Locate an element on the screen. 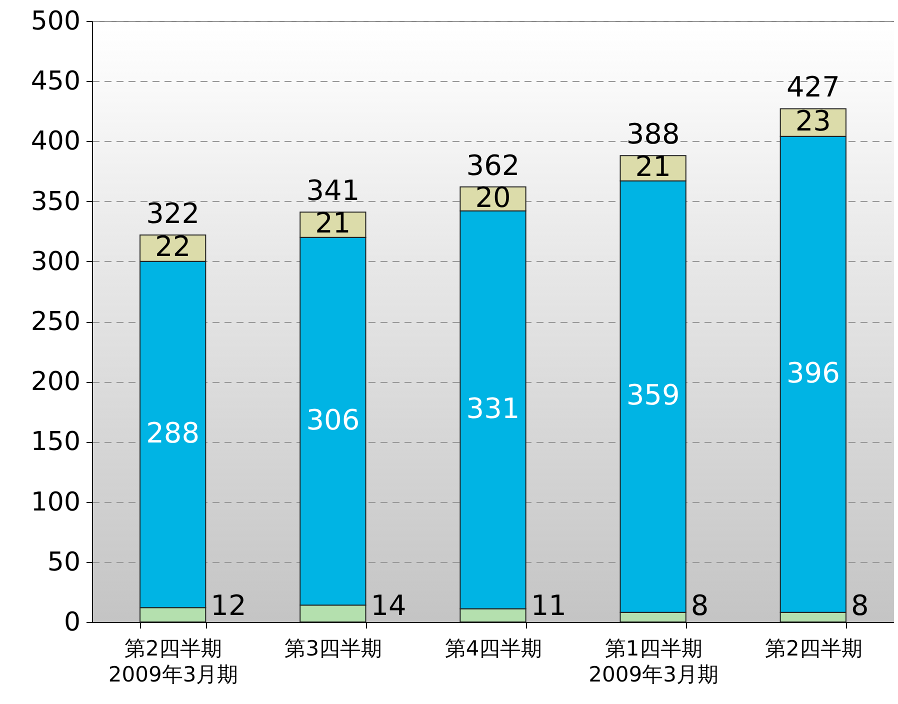 The height and width of the screenshot is (704, 898). data-label: 12 is located at coordinates (228, 605).